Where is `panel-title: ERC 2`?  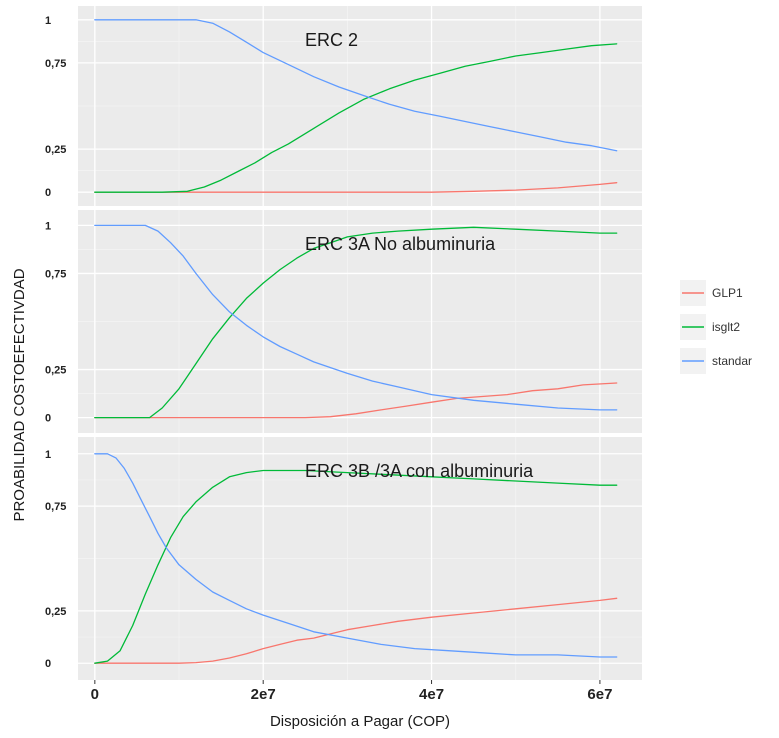
panel-title: ERC 2 is located at coordinates (331, 40).